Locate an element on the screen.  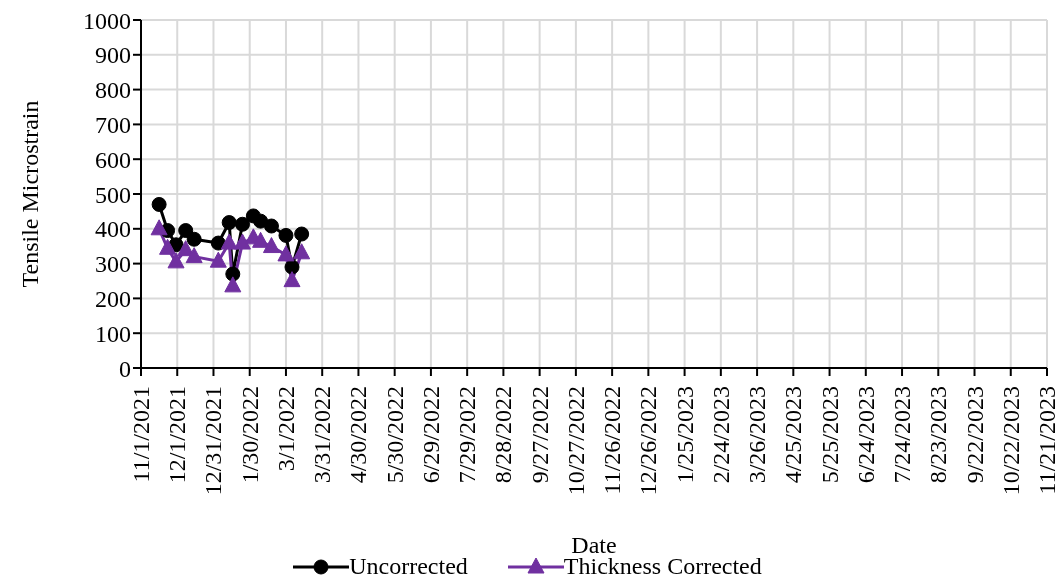
x-tick-label: 11/21/2023 is located at coordinates (1047, 440).